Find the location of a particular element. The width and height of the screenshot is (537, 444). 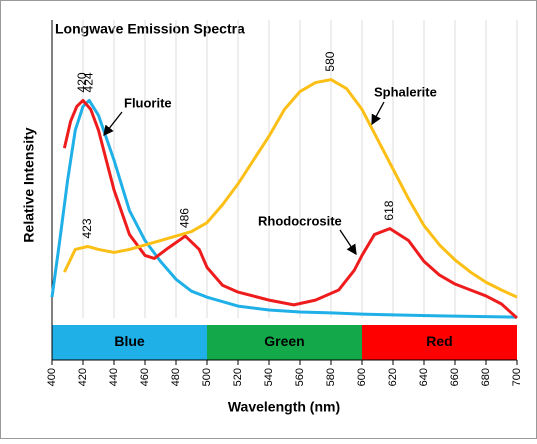

x-tick-label: 620 is located at coordinates (393, 377).